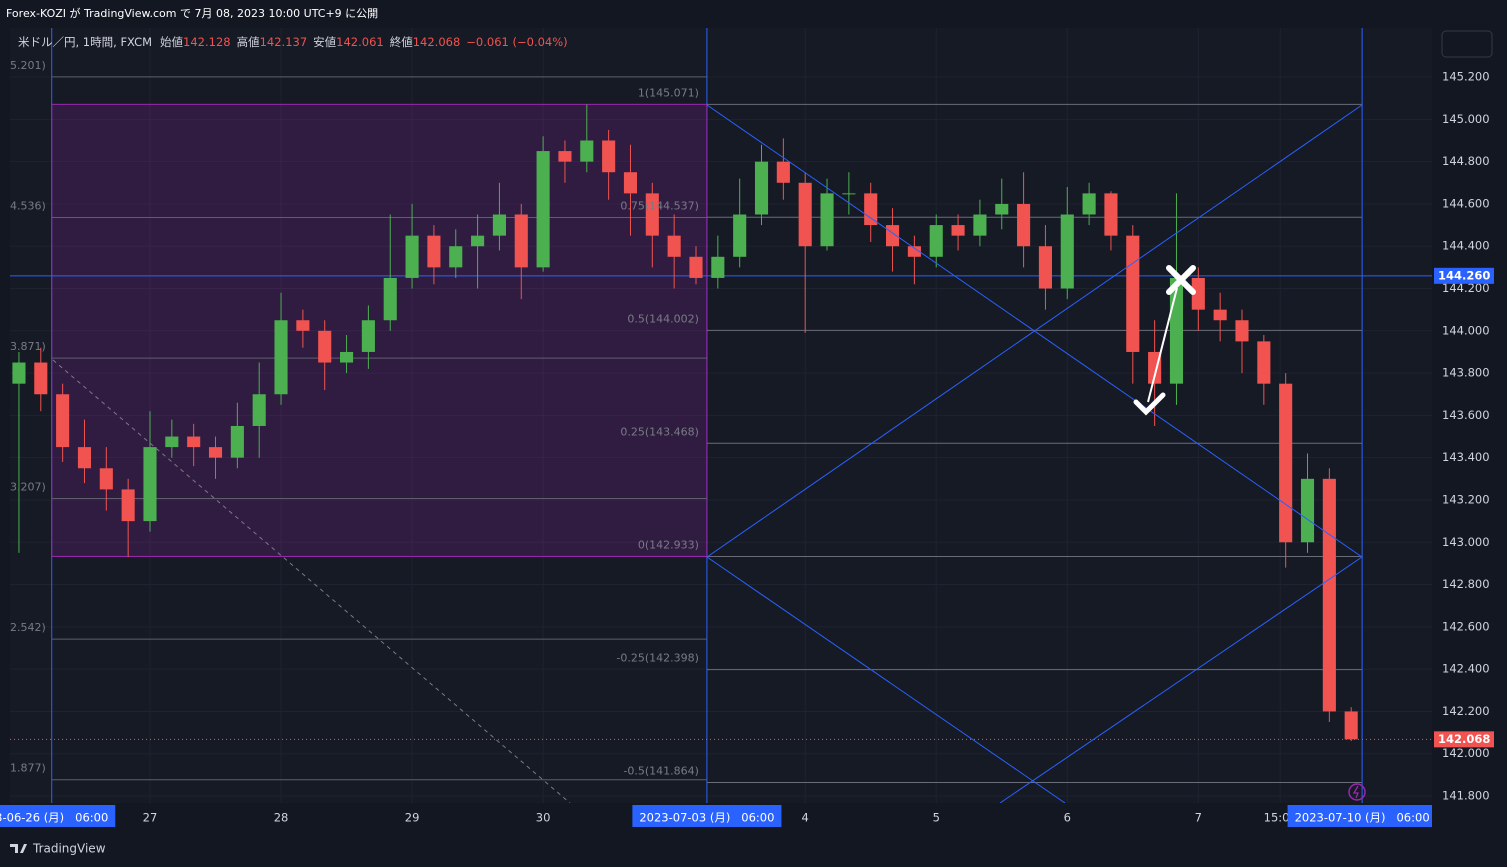 This screenshot has height=867, width=1507. I want to click on legend-value: 142.137, so click(284, 42).